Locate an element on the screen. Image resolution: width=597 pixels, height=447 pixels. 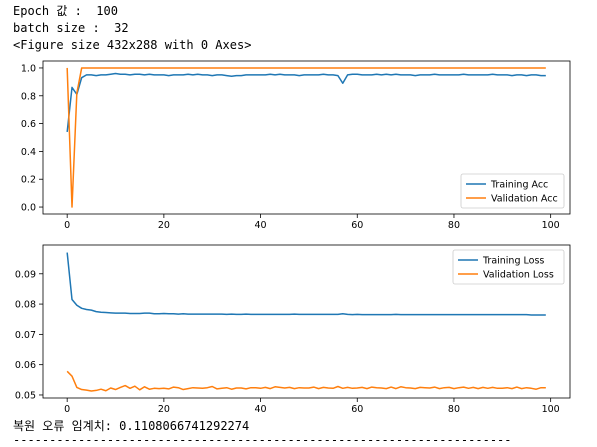
y-tick-label: 0.06 is located at coordinates (25, 365).